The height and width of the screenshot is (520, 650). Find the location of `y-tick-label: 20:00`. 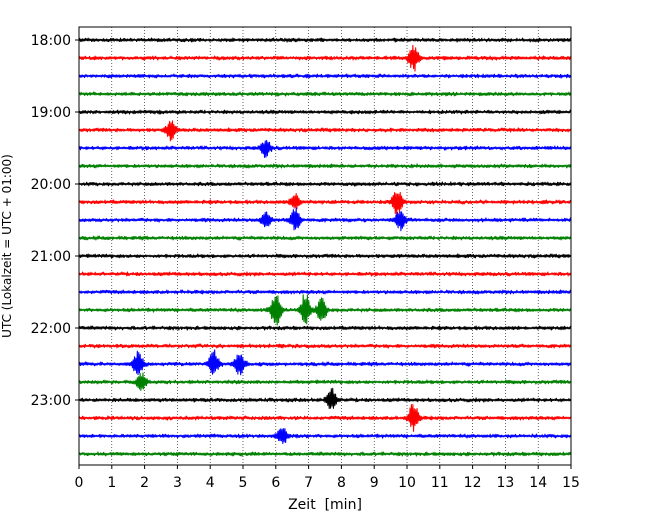

y-tick-label: 20:00 is located at coordinates (51, 185).